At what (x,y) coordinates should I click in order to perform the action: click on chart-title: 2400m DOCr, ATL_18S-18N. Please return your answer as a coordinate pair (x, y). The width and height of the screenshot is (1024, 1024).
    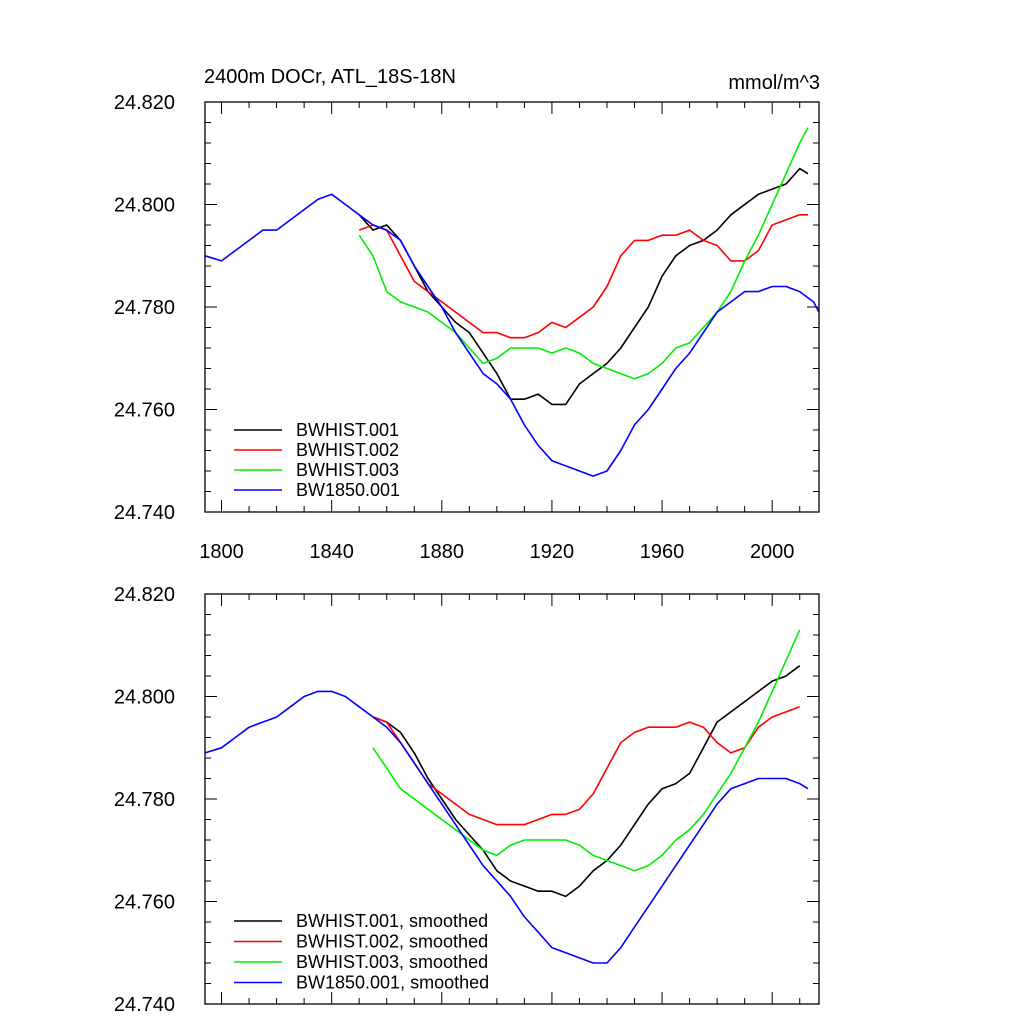
    Looking at the image, I should click on (330, 77).